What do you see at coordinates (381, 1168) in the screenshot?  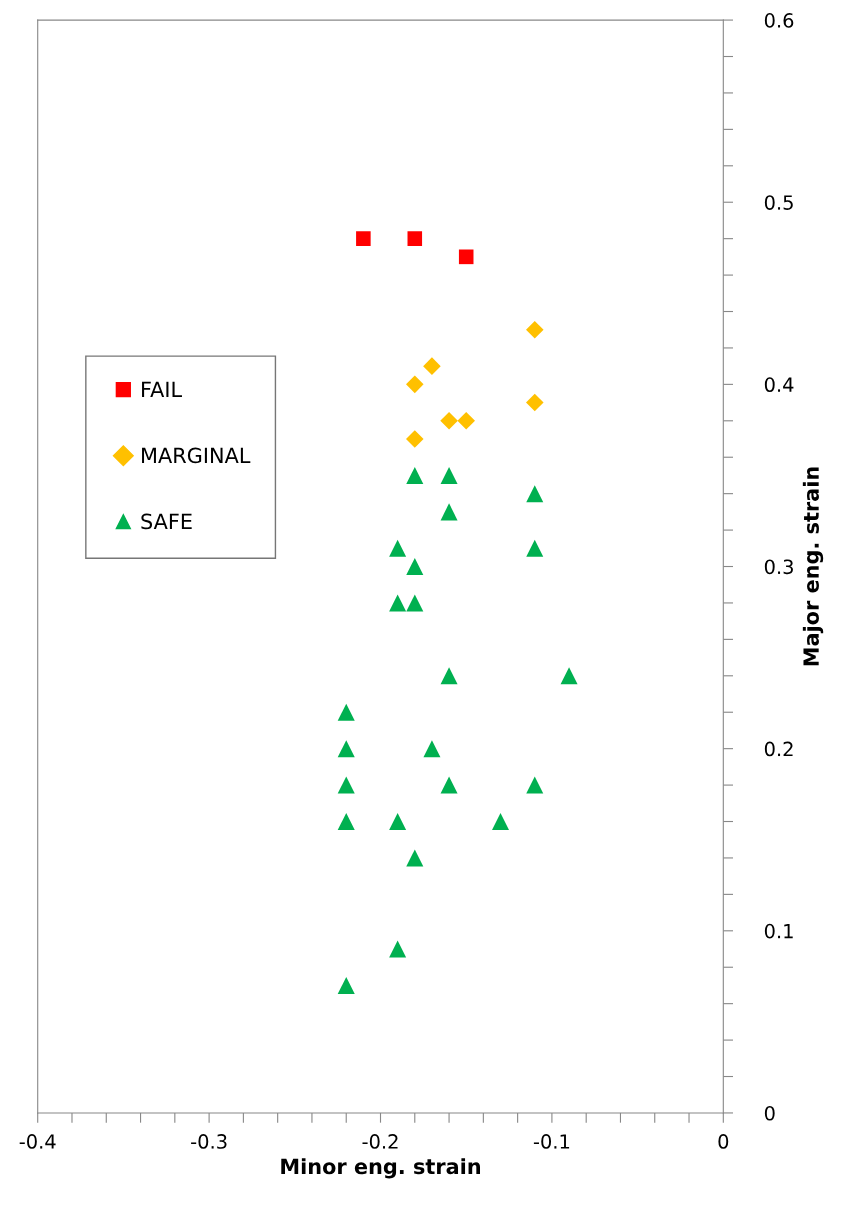 I see `x-axis-title: Minor eng. strain` at bounding box center [381, 1168].